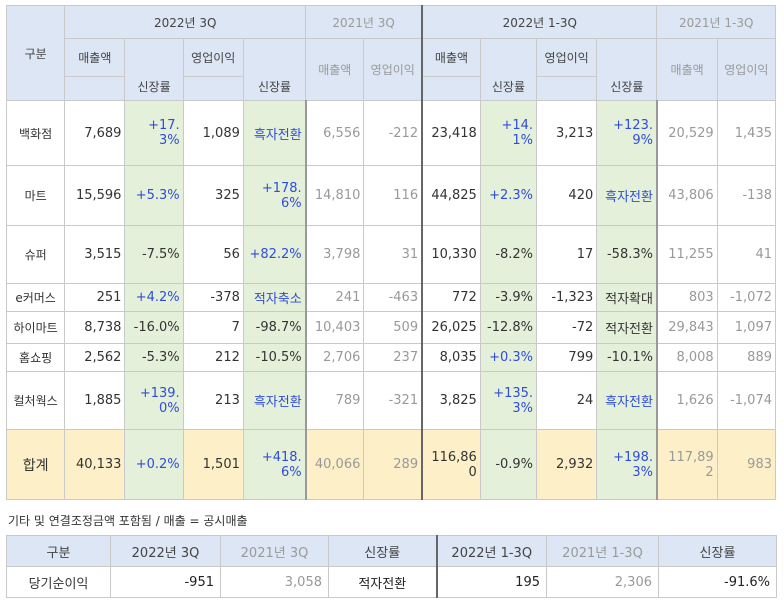 This screenshot has height=608, width=784. What do you see at coordinates (274, 582) in the screenshot?
I see `net-value: 3,058` at bounding box center [274, 582].